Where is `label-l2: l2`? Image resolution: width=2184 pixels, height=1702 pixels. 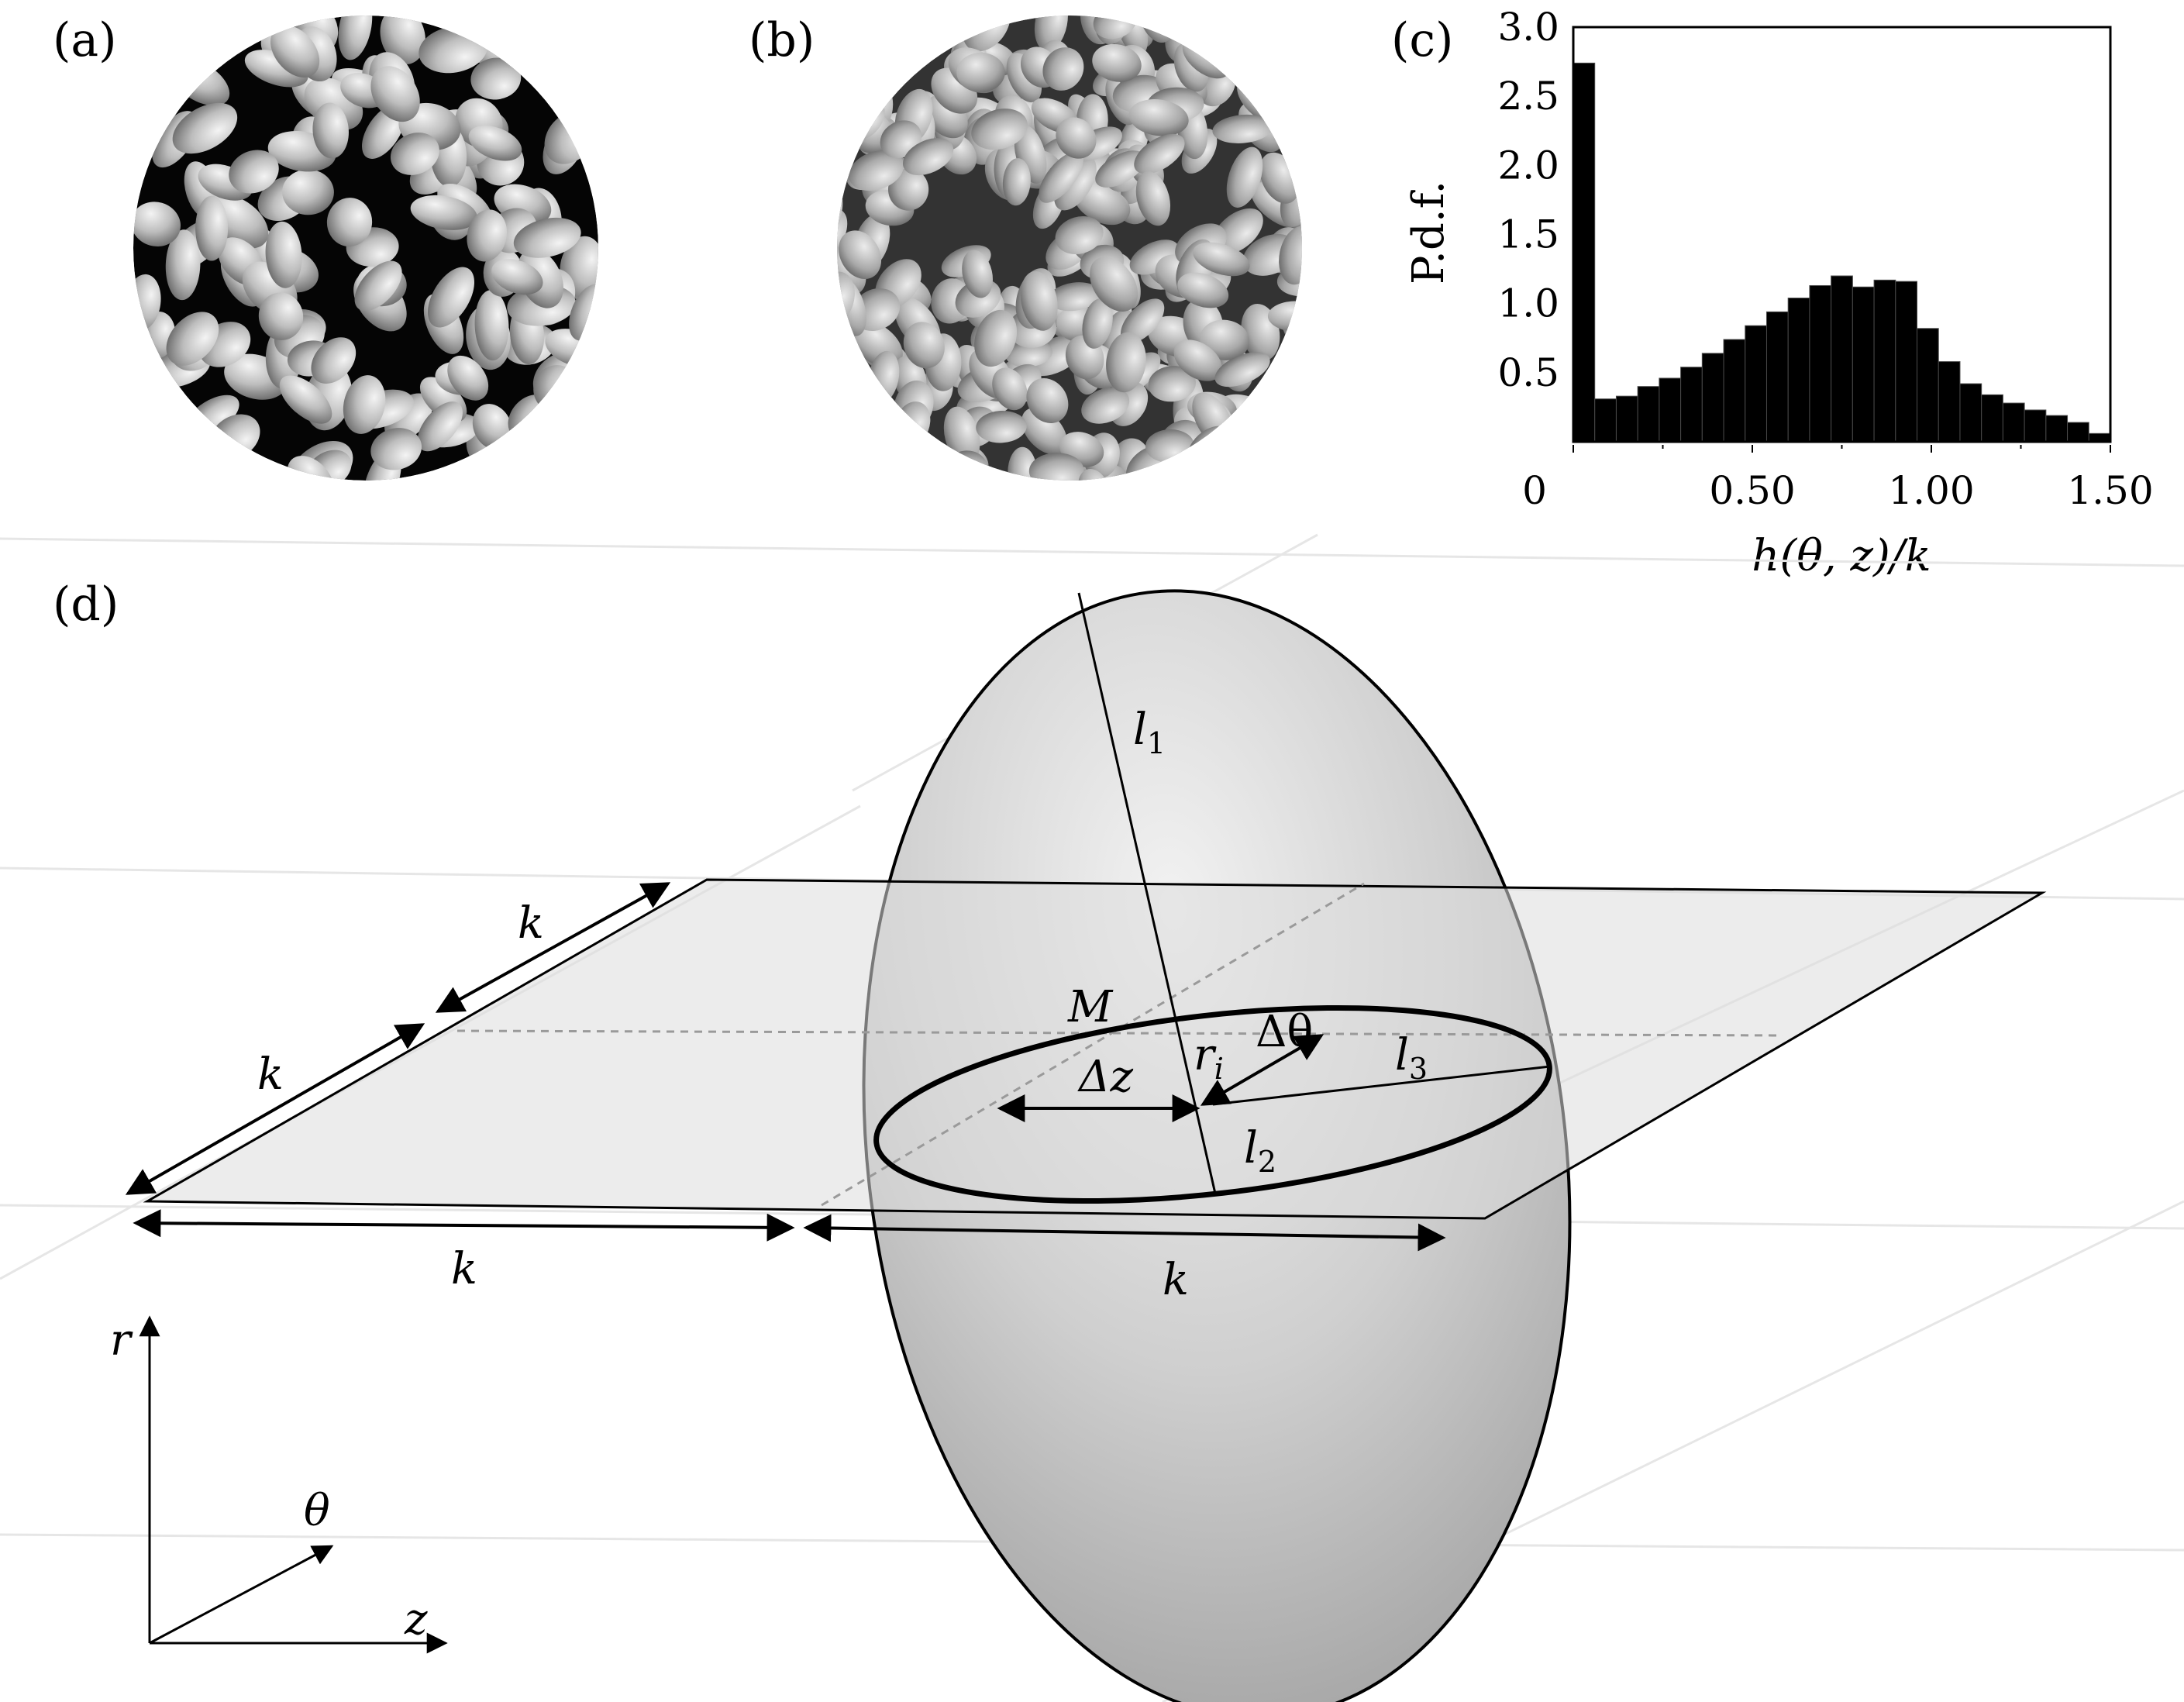 label-l2: l2 is located at coordinates (1260, 1151).